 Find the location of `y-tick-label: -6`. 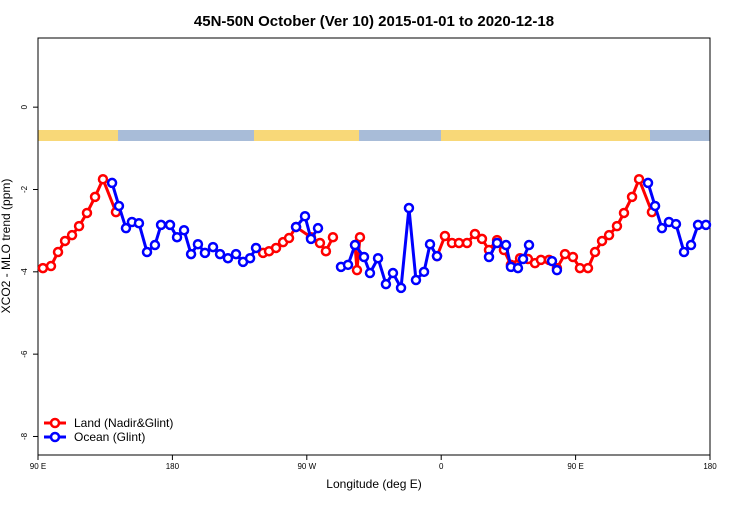

y-tick-label: -6 is located at coordinates (24, 354).